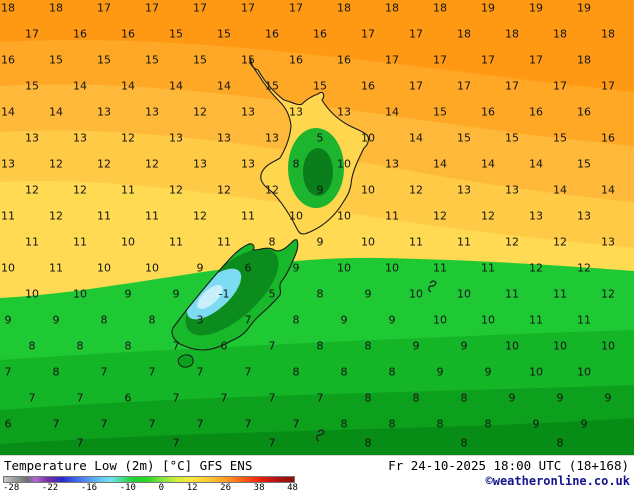  I want to click on legend-datetime: Fr 24-10-2025 18:00 UTC (18+168), so click(508, 465).